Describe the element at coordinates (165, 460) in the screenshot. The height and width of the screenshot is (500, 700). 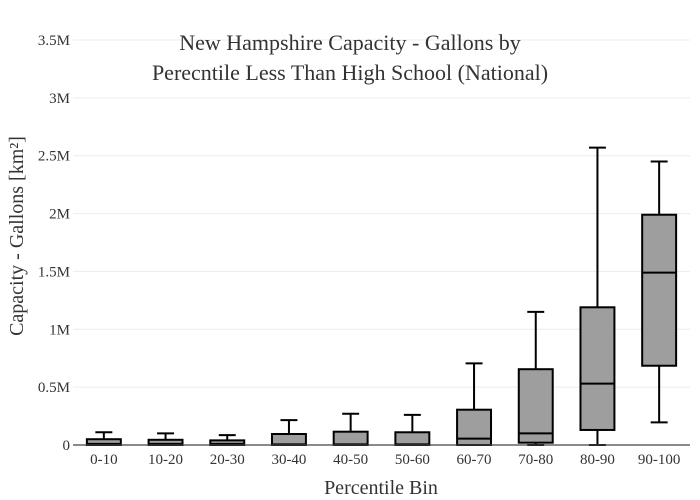
I see `x-tick-label: 10-20` at that location.